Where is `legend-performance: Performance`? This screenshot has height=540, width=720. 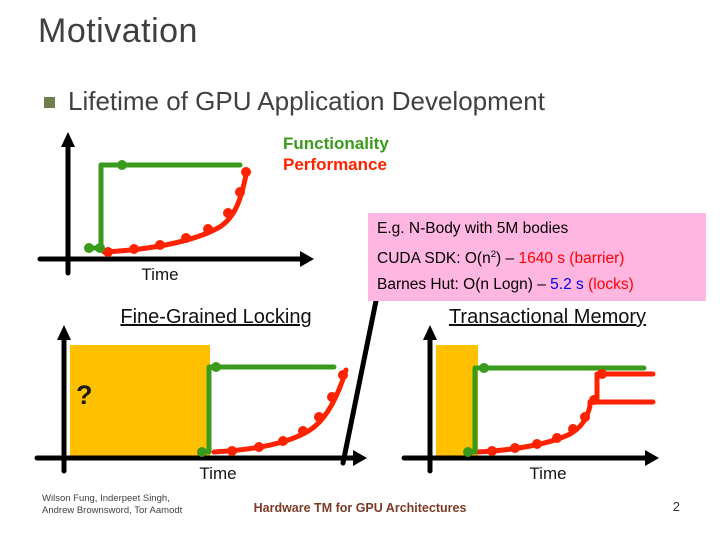 legend-performance: Performance is located at coordinates (335, 164).